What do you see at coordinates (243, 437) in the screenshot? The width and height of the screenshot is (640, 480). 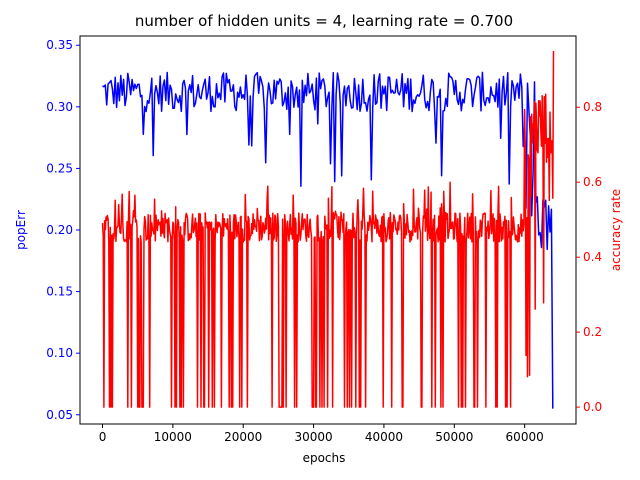 I see `x-tick-label: 20000` at bounding box center [243, 437].